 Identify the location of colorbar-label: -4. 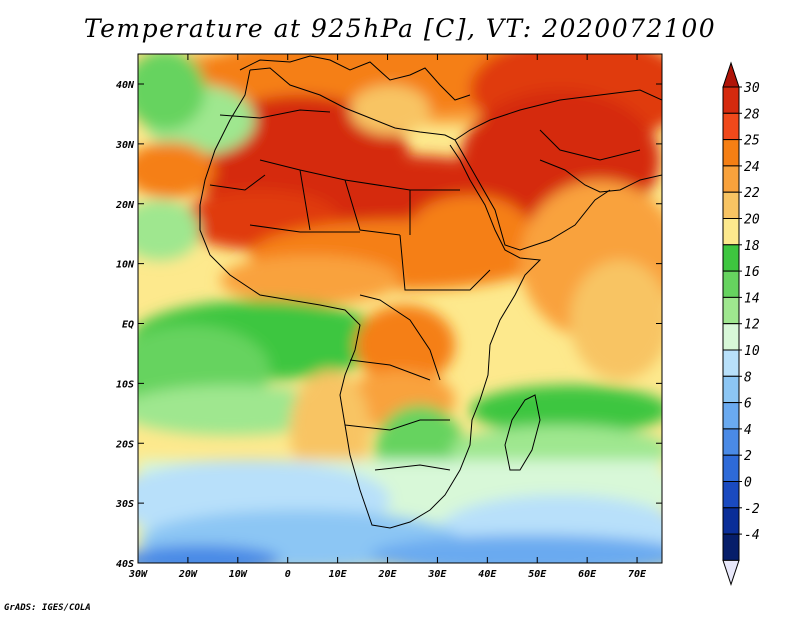
(752, 535).